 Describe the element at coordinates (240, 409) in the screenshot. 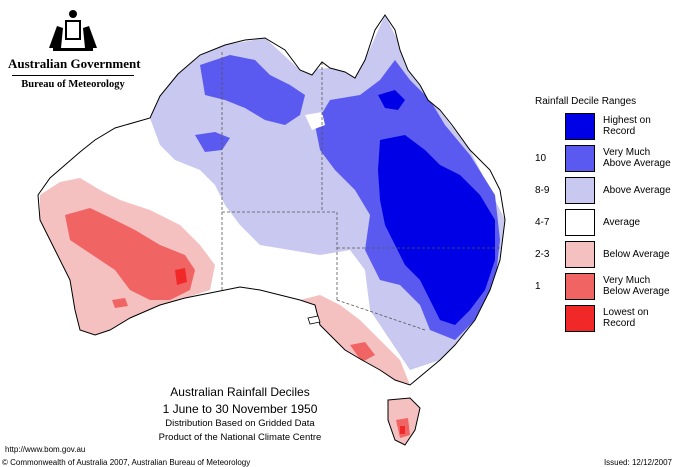

I see `caption-period: 1 June to 30 November 1950` at that location.